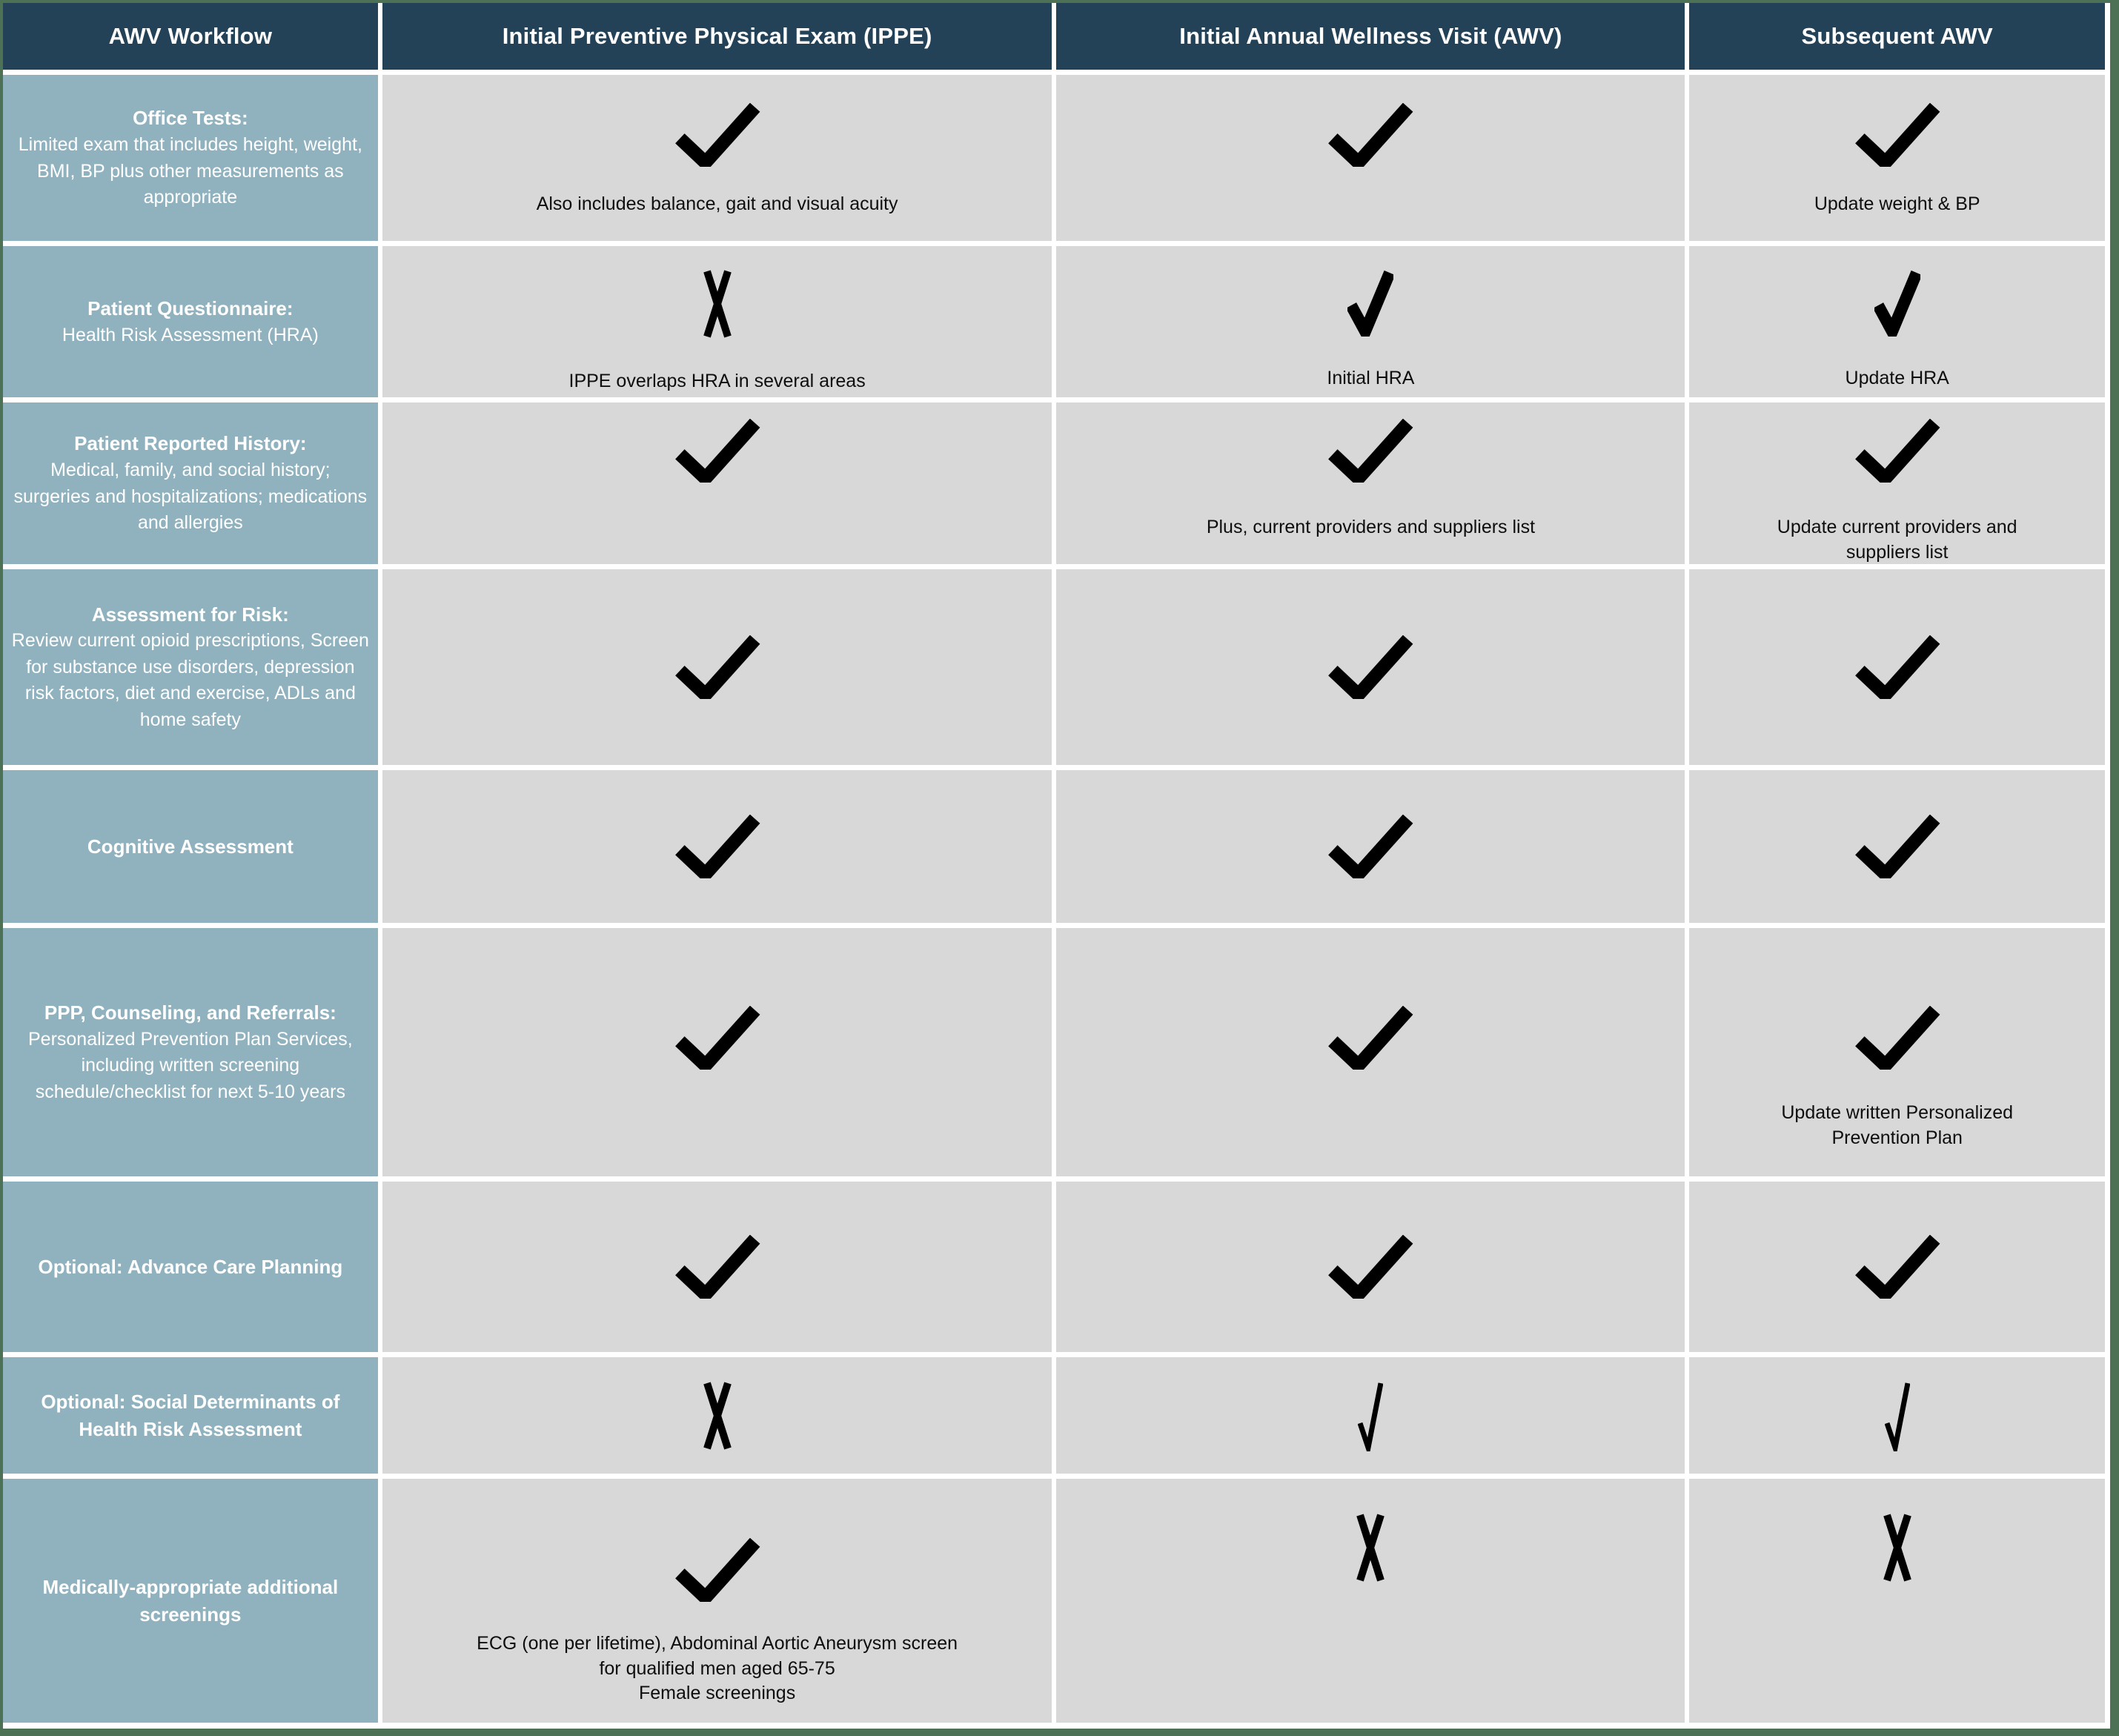 The width and height of the screenshot is (2119, 1736). Describe the element at coordinates (190, 1013) in the screenshot. I see `row-title: PPP, Counseling, and Referrals:` at that location.